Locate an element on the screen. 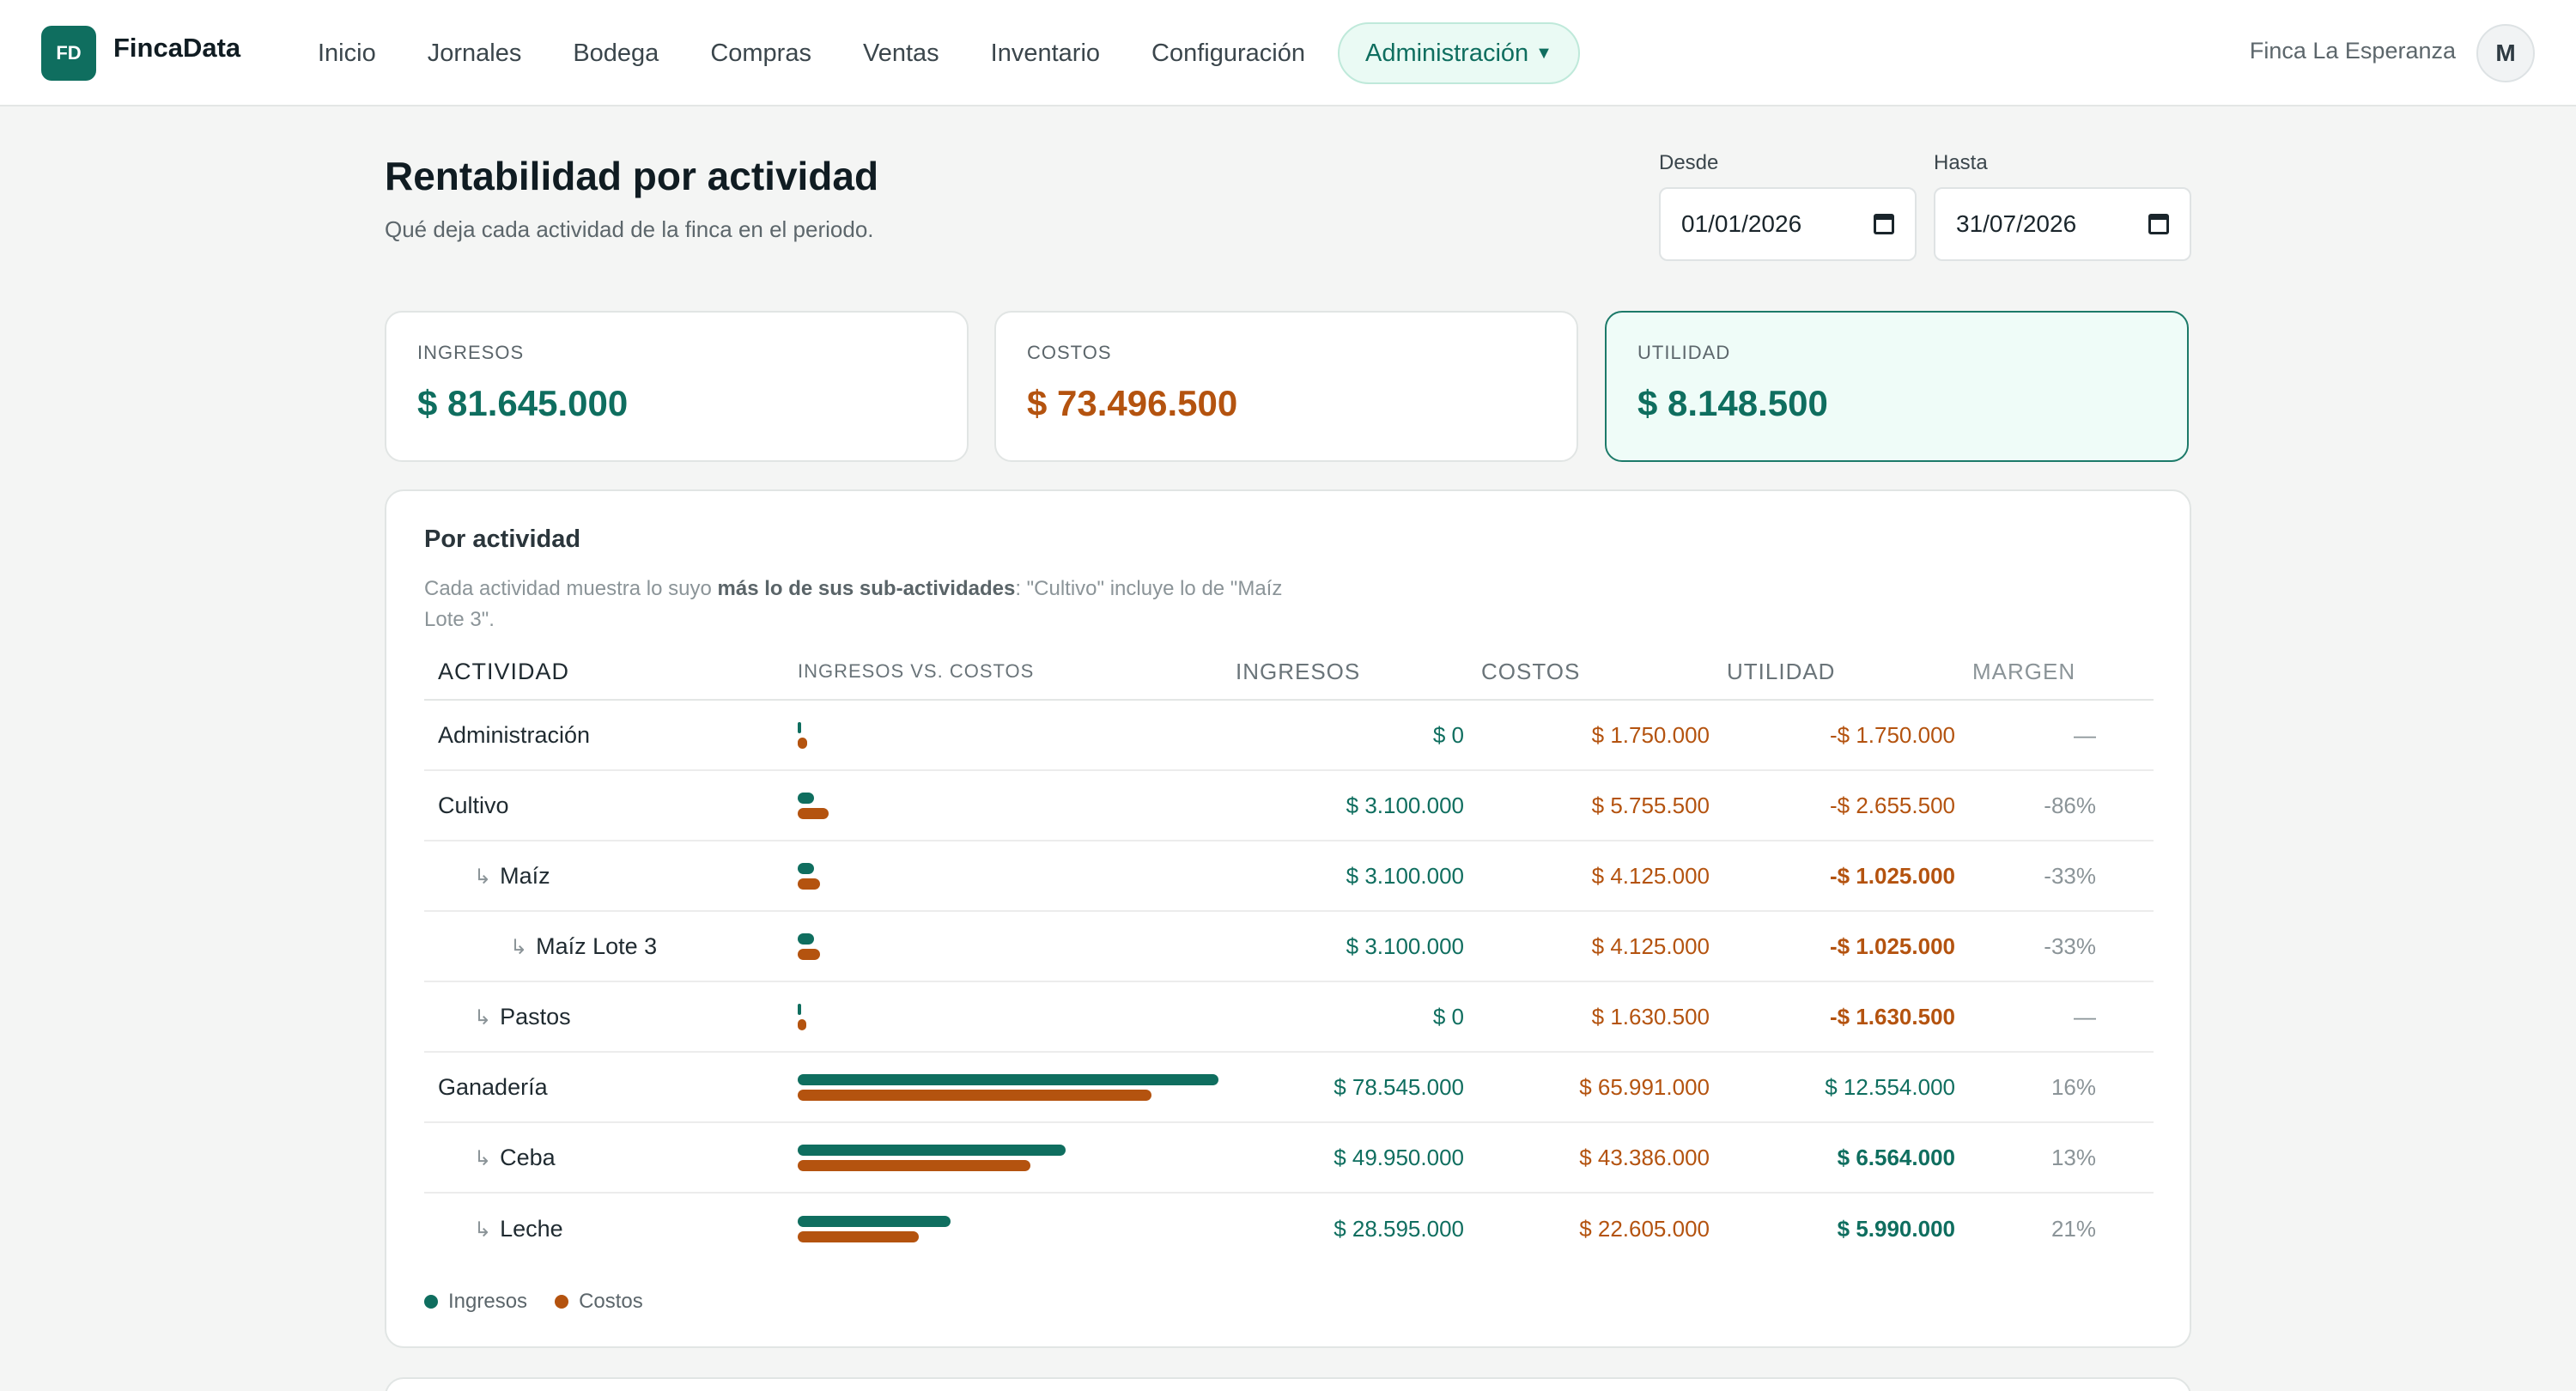 The image size is (2576, 1391). activity-cell: ↳ Leche is located at coordinates (611, 1229).